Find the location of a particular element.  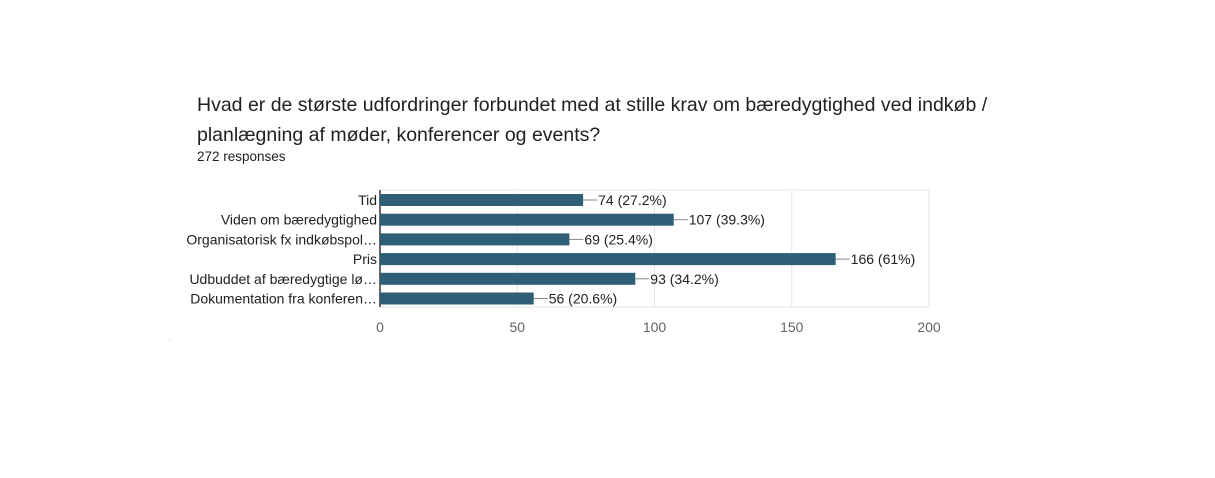

category-label: Tid is located at coordinates (367, 200).